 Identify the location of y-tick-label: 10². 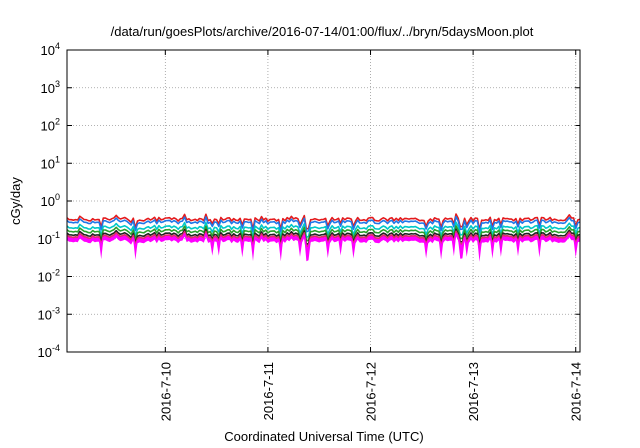
(50, 125).